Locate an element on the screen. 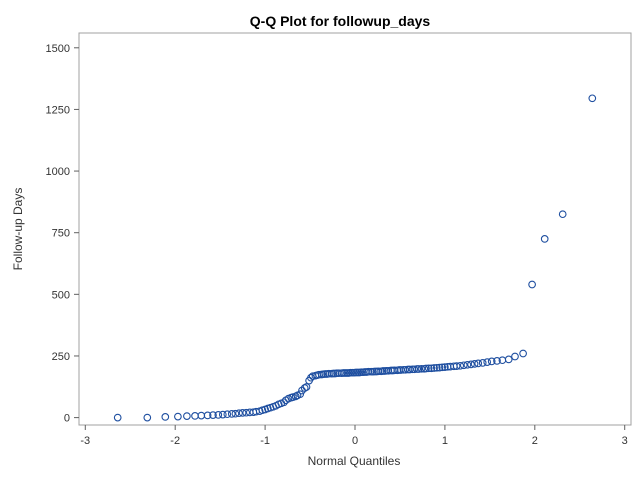  x-tick-label: 1 is located at coordinates (445, 441).